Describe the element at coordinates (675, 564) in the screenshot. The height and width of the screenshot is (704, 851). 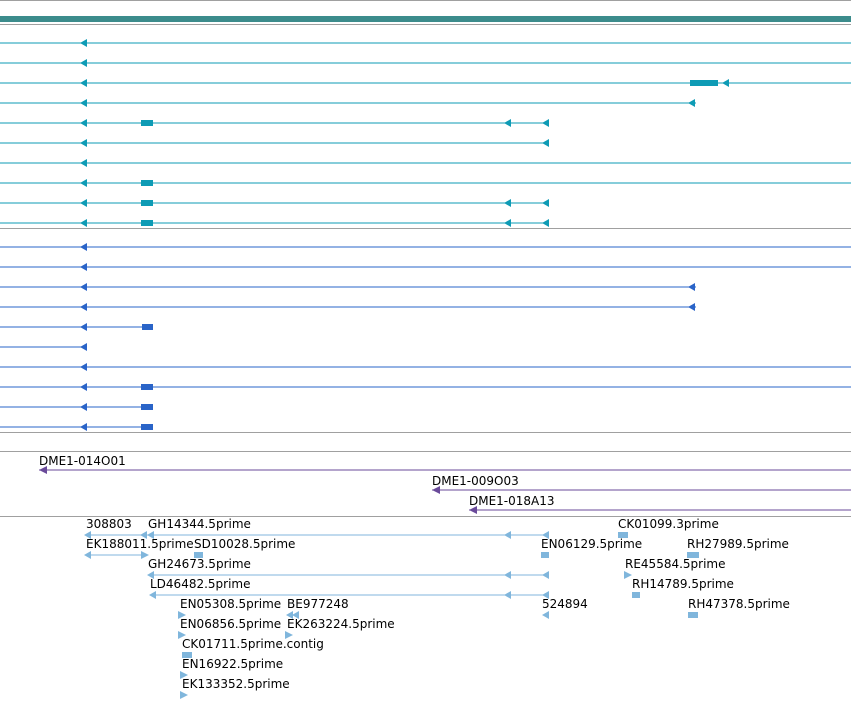
I see `est-label: RE45584.5prime` at that location.